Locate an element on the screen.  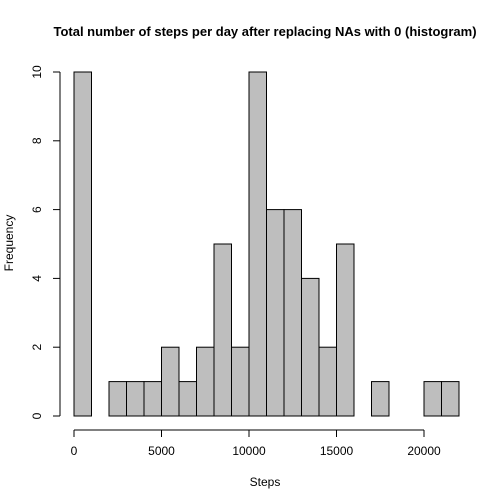
x-tick-label: 20000 is located at coordinates (424, 451).